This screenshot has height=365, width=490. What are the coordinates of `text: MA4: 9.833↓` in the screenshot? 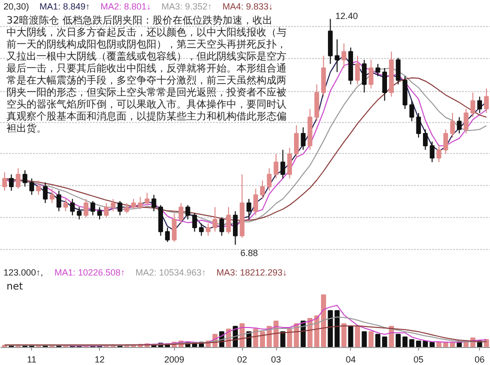 It's located at (248, 7).